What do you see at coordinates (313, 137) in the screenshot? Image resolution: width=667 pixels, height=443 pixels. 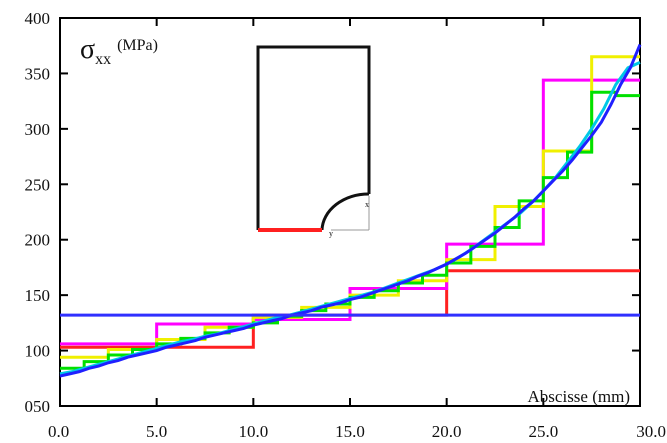 I see `inset-outline` at bounding box center [313, 137].